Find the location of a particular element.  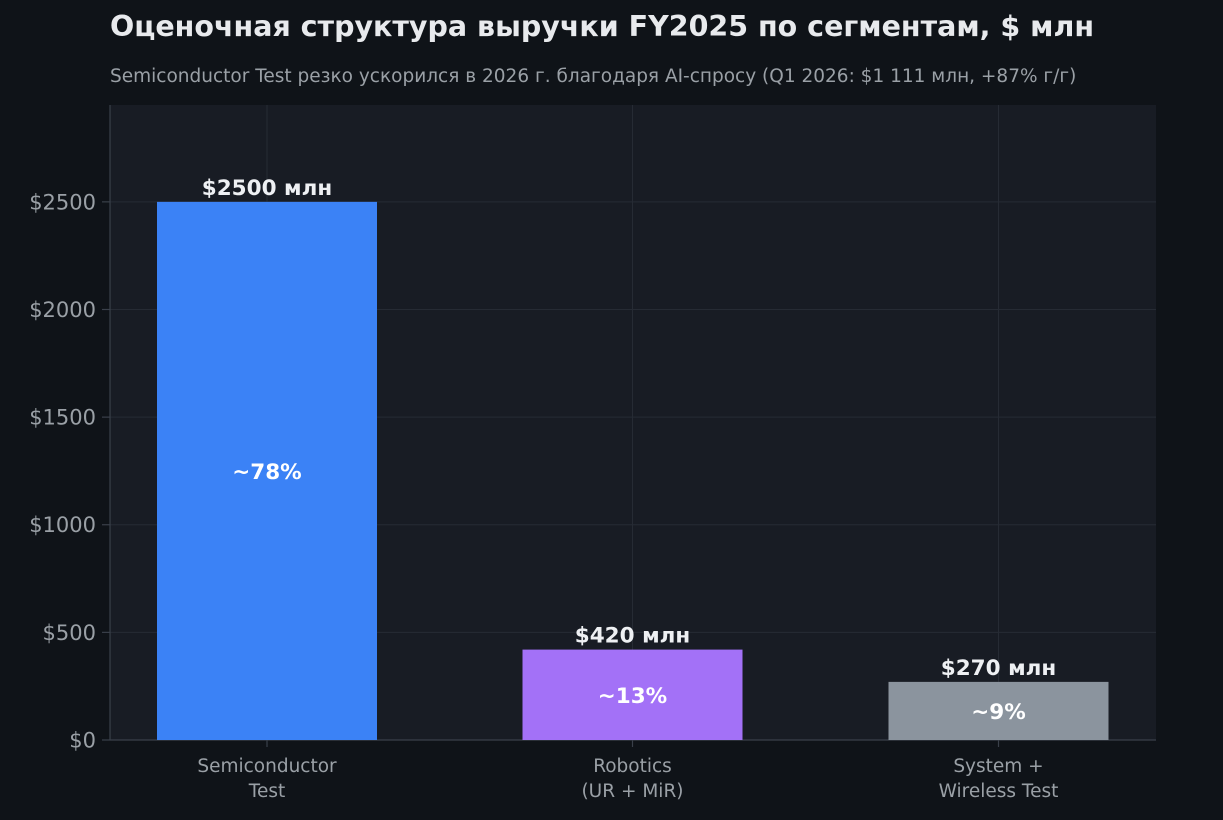

x-tick-label: Wireless Test is located at coordinates (999, 791).